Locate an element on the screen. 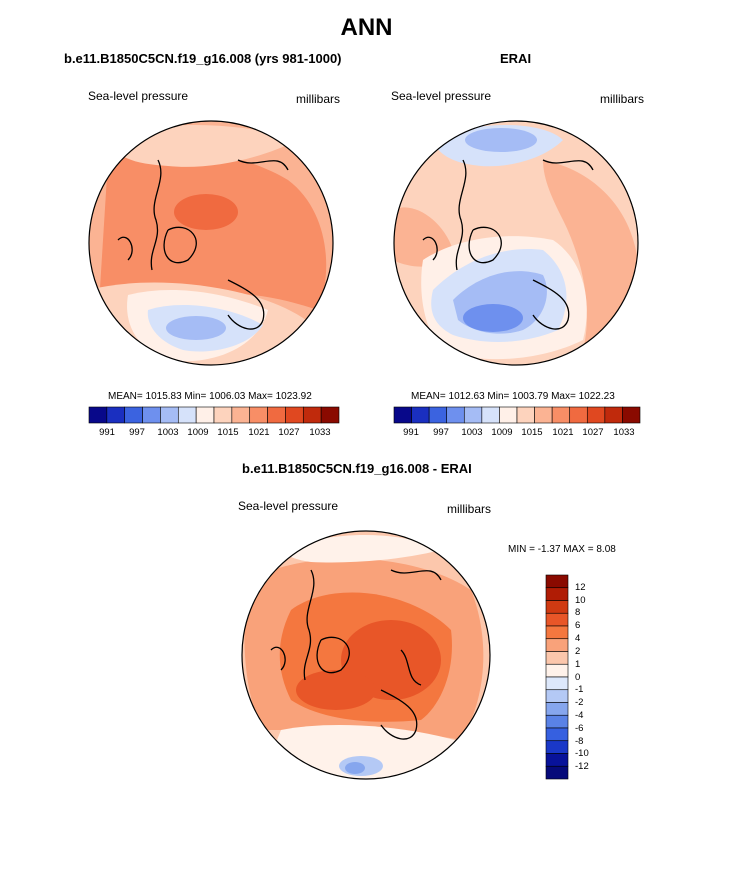  panel-1-colorbar is located at coordinates (214, 415).